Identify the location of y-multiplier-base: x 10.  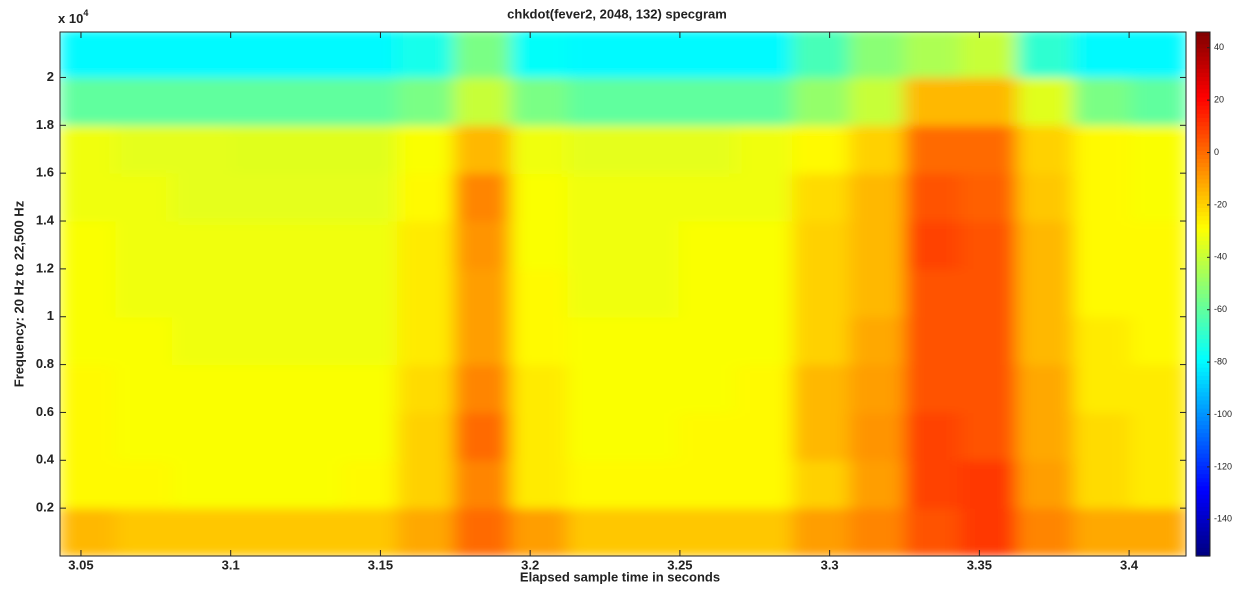
(70, 18).